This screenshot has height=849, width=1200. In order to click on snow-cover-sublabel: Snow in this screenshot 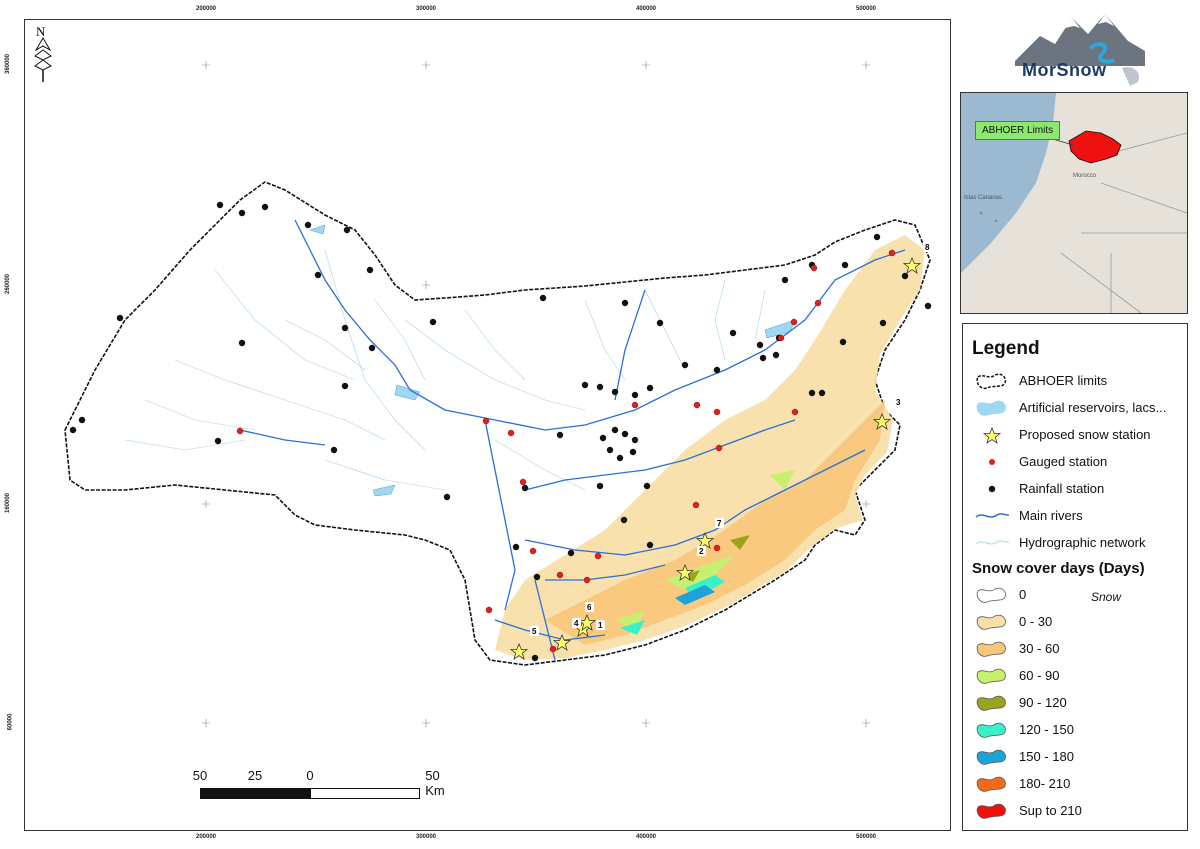, I will do `click(1106, 597)`.